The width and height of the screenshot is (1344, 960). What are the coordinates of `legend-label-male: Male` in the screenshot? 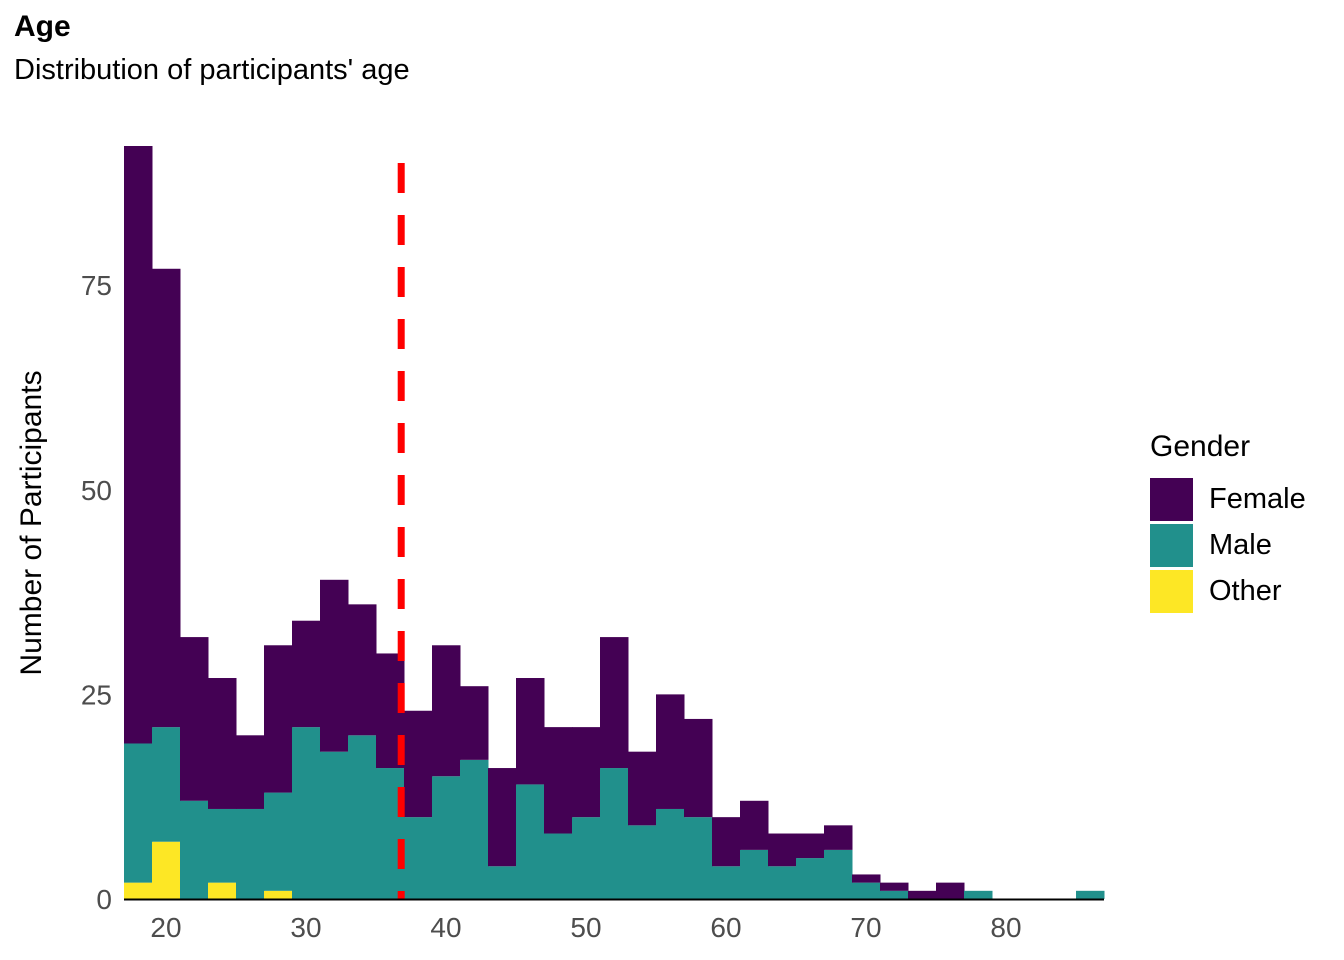 It's located at (1240, 544).